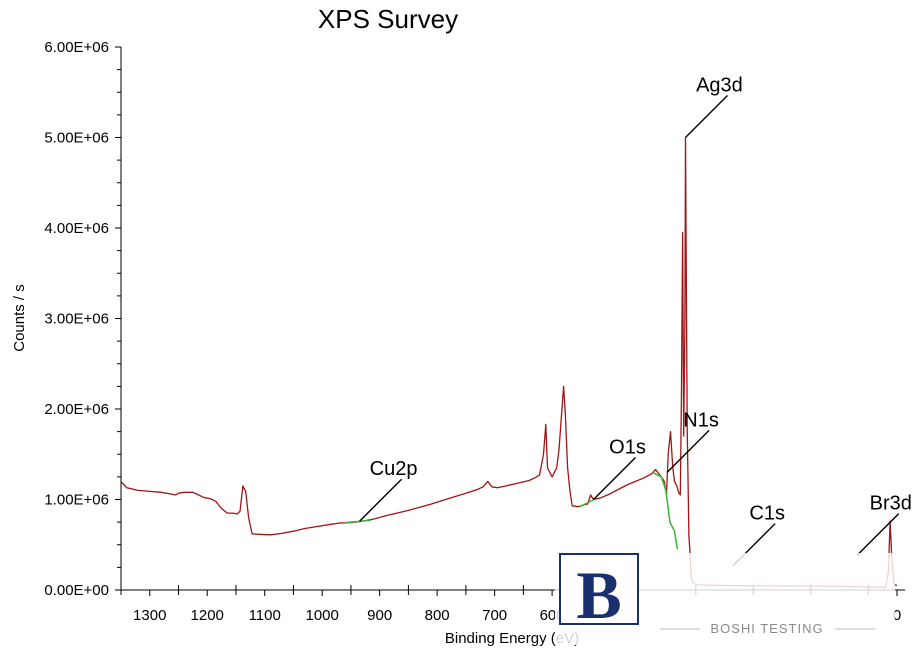  Describe the element at coordinates (598, 595) in the screenshot. I see `watermark-logo-letter: B` at that location.